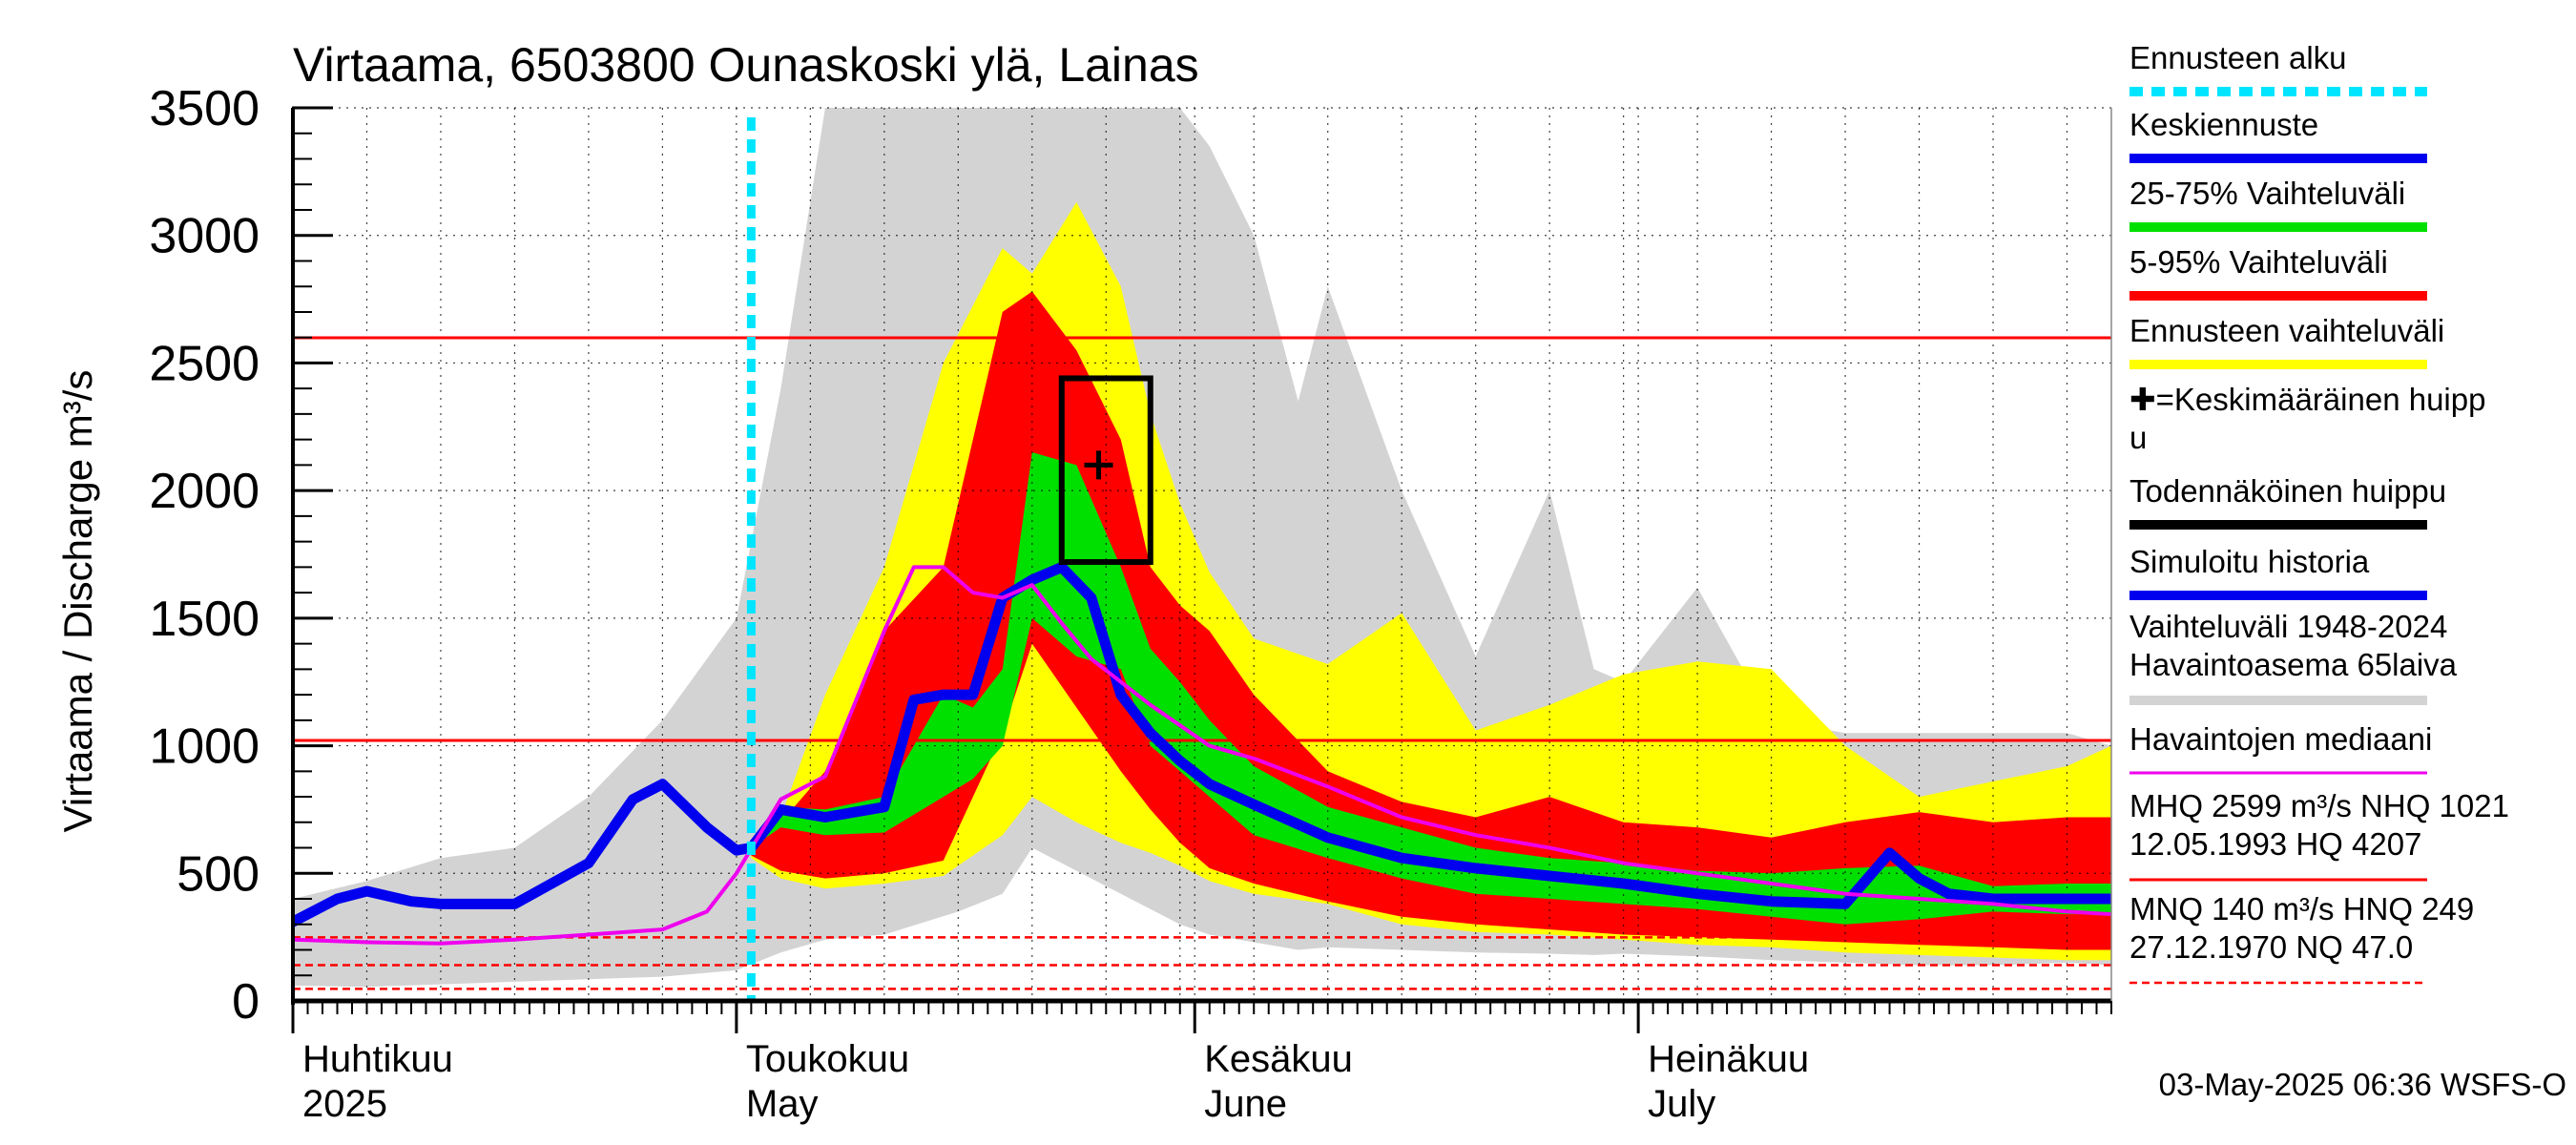  What do you see at coordinates (2238, 58) in the screenshot?
I see `legend-ennusteen-alku-label: Ennusteen alku` at bounding box center [2238, 58].